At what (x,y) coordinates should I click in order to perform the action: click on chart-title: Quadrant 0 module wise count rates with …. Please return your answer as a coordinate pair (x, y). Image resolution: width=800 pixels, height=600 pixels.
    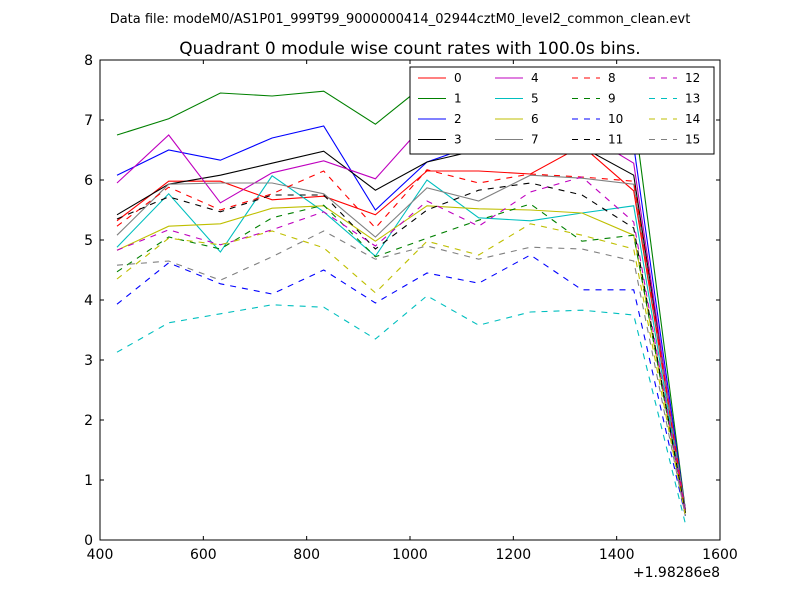
    Looking at the image, I should click on (409, 49).